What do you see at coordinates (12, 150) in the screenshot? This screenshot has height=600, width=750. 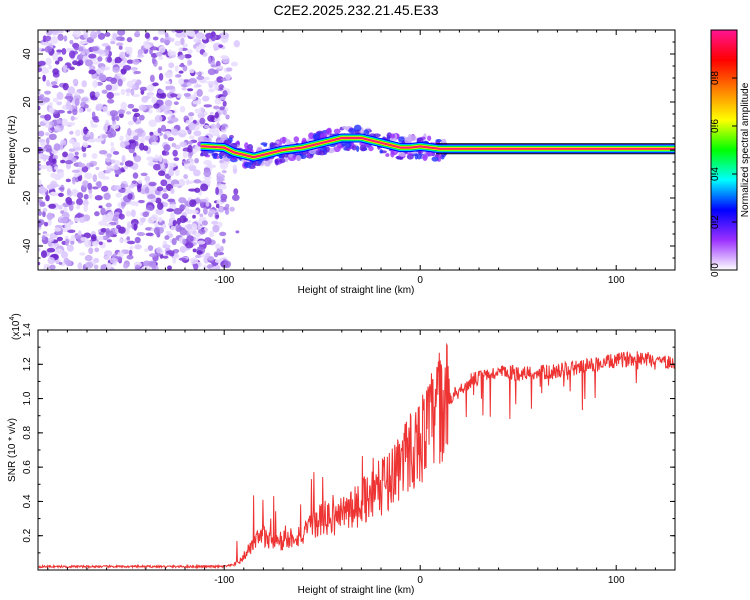 I see `spectrogram-y-axis-label: Frequency (Hz)` at bounding box center [12, 150].